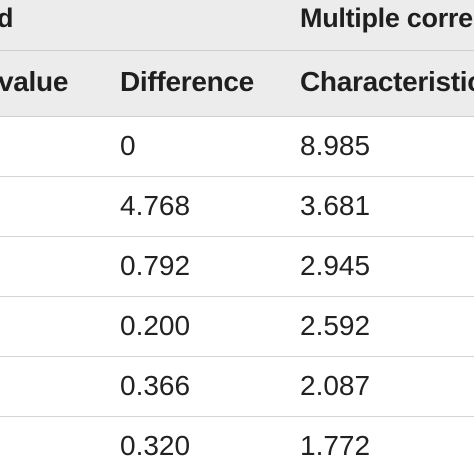  What do you see at coordinates (237, 387) in the screenshot?
I see `table-row: 0.366 2.087` at bounding box center [237, 387].